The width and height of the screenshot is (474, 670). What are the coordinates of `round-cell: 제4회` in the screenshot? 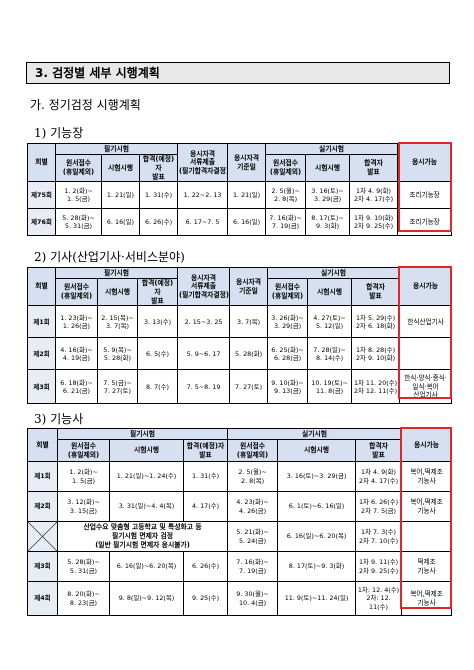 It's located at (42, 598).